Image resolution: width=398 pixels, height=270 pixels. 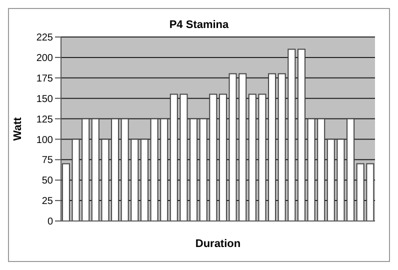 I want to click on y-tick-label: 225, so click(x=45, y=38).